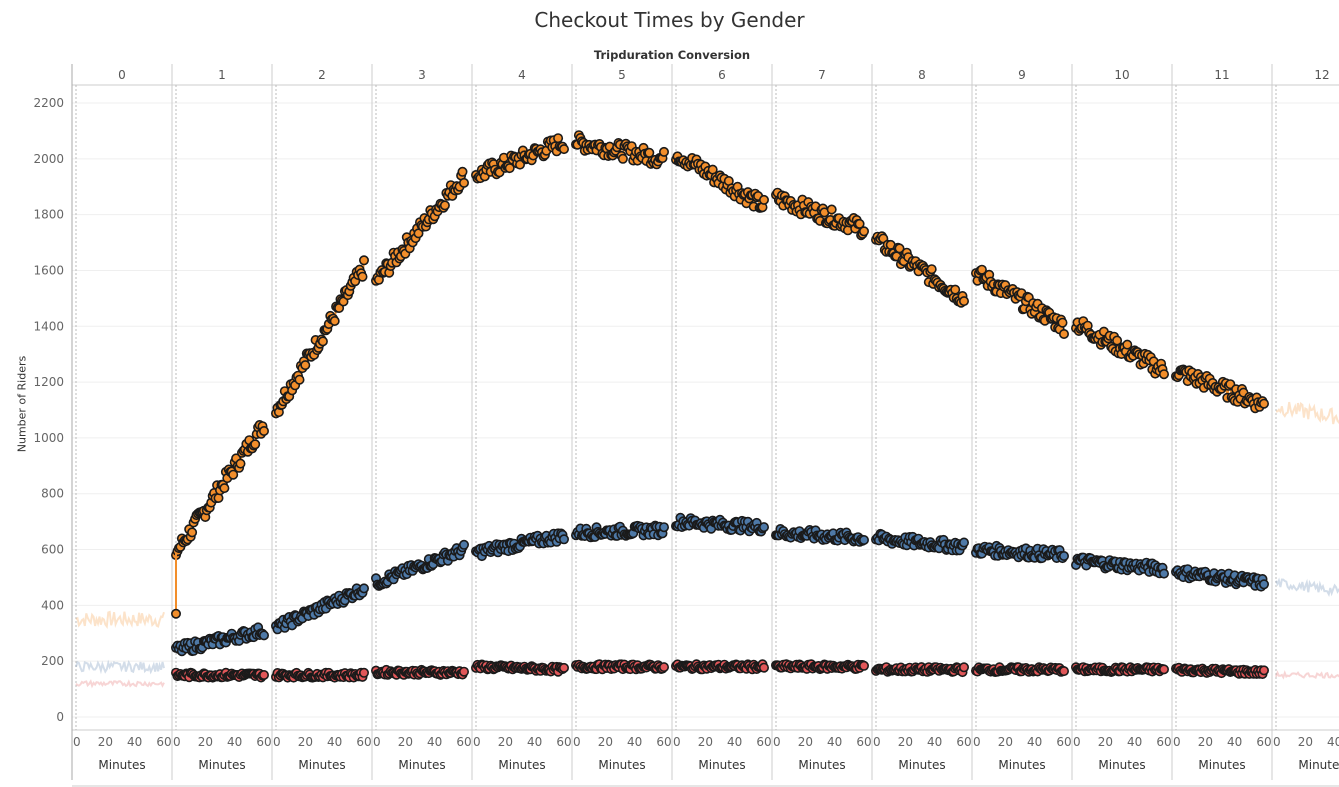 This screenshot has width=1339, height=787. What do you see at coordinates (822, 75) in the screenshot?
I see `panel-header-label: 7` at bounding box center [822, 75].